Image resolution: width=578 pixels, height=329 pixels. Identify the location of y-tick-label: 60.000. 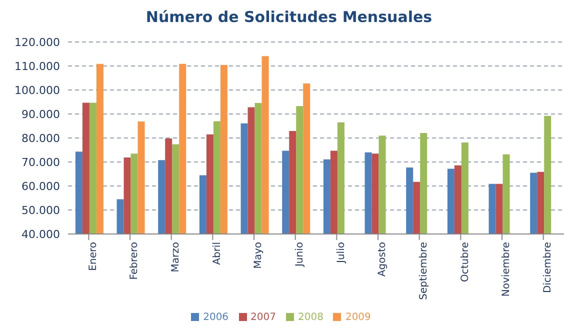
(41, 186).